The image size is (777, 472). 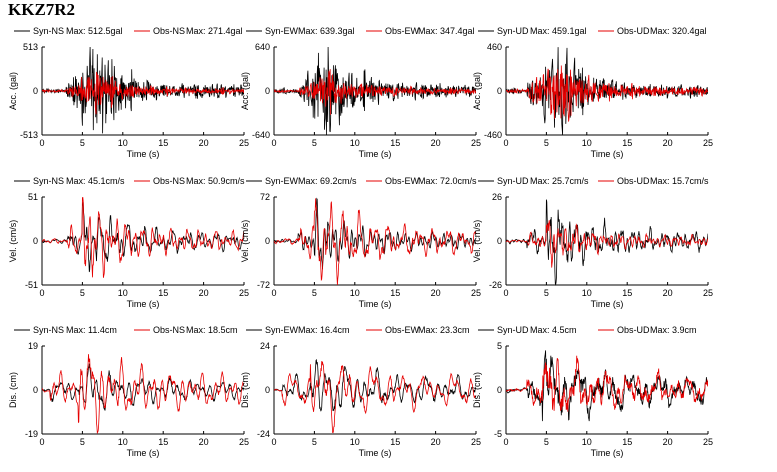 I want to click on y-tick-label: 26, so click(x=497, y=197).